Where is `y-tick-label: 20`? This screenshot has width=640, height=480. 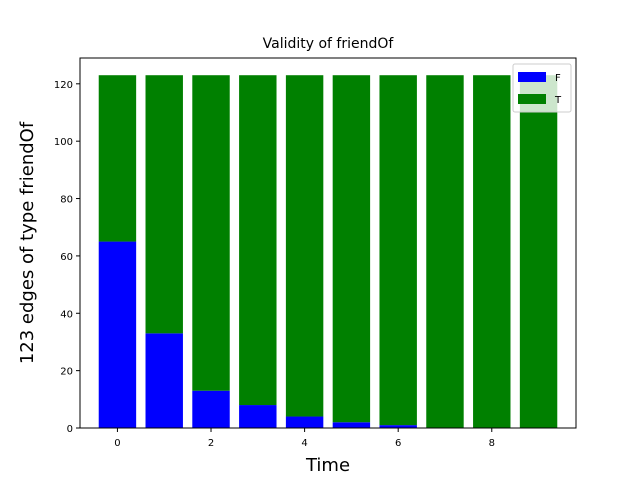
y-tick-label: 20 is located at coordinates (66, 372).